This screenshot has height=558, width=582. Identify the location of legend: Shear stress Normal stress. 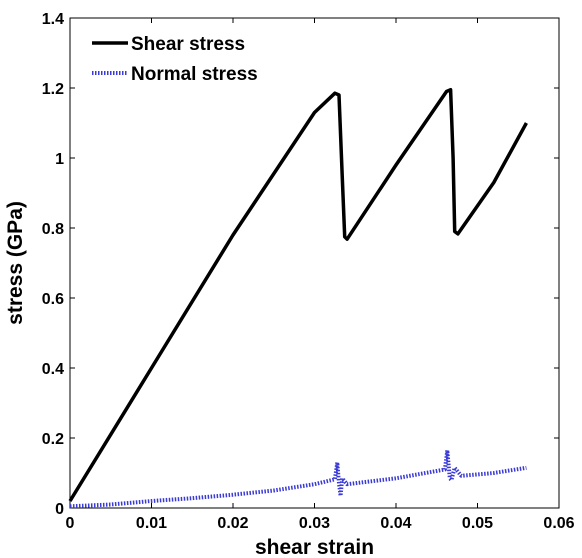
(175, 59).